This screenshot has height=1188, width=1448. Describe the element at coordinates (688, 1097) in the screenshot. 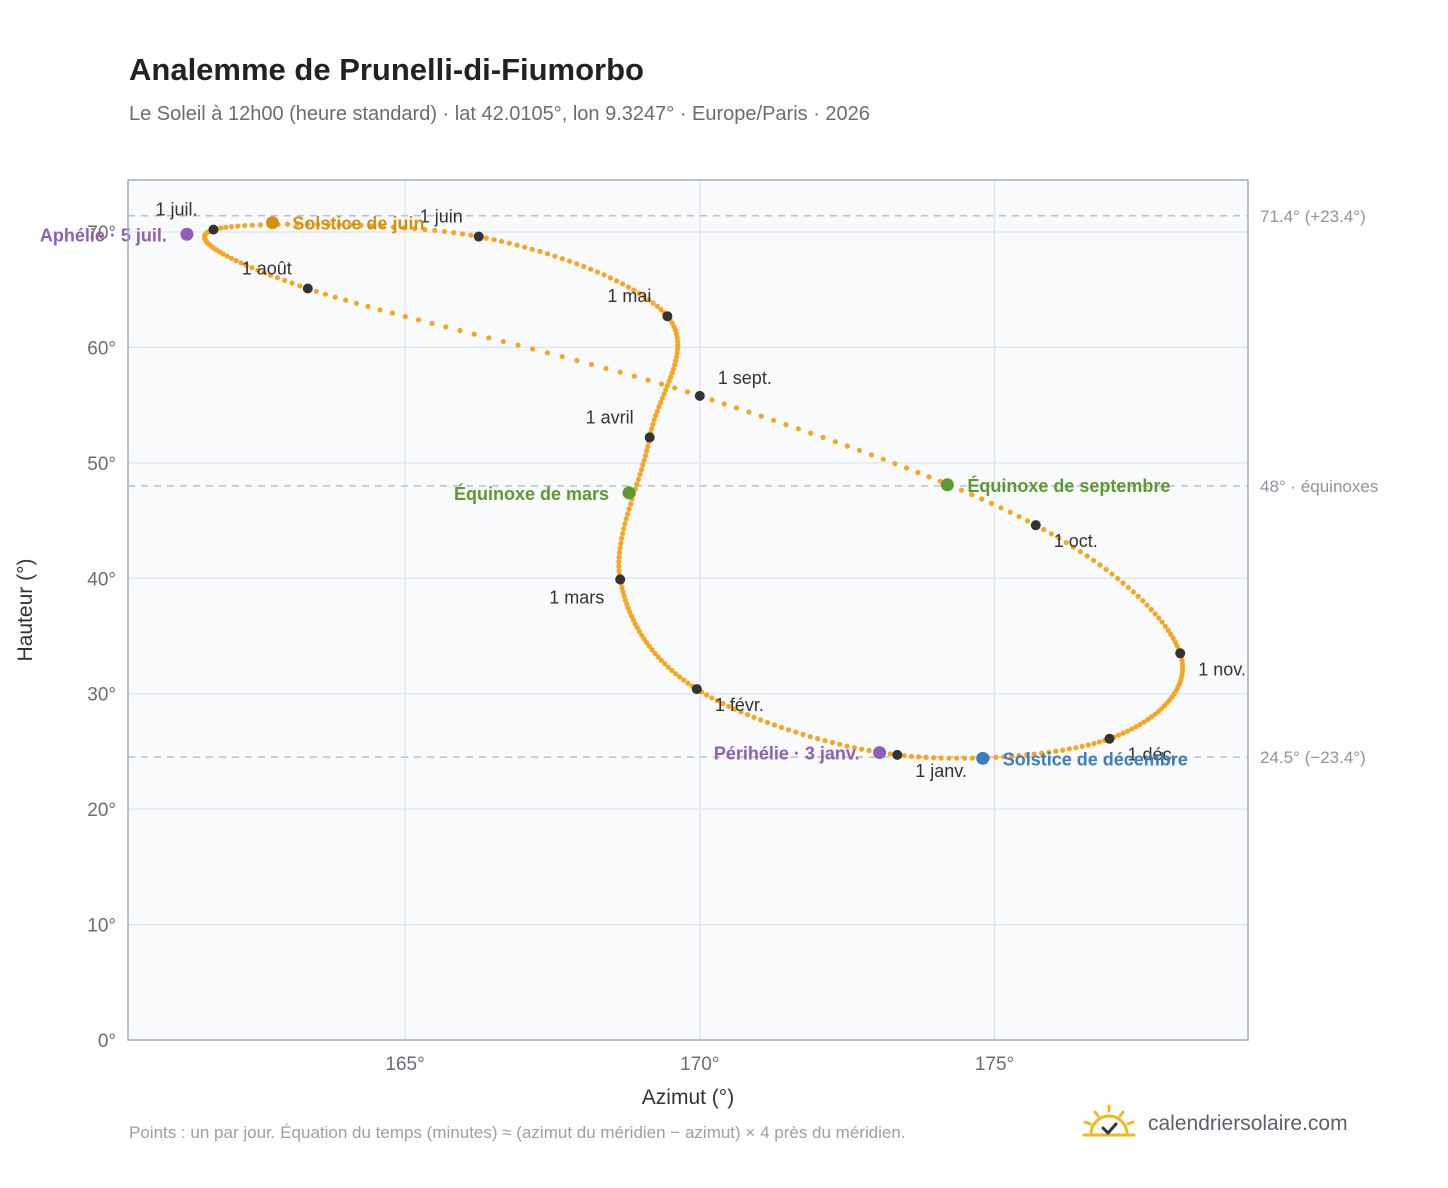

I see `x-axis-label: Azimut (°)` at that location.